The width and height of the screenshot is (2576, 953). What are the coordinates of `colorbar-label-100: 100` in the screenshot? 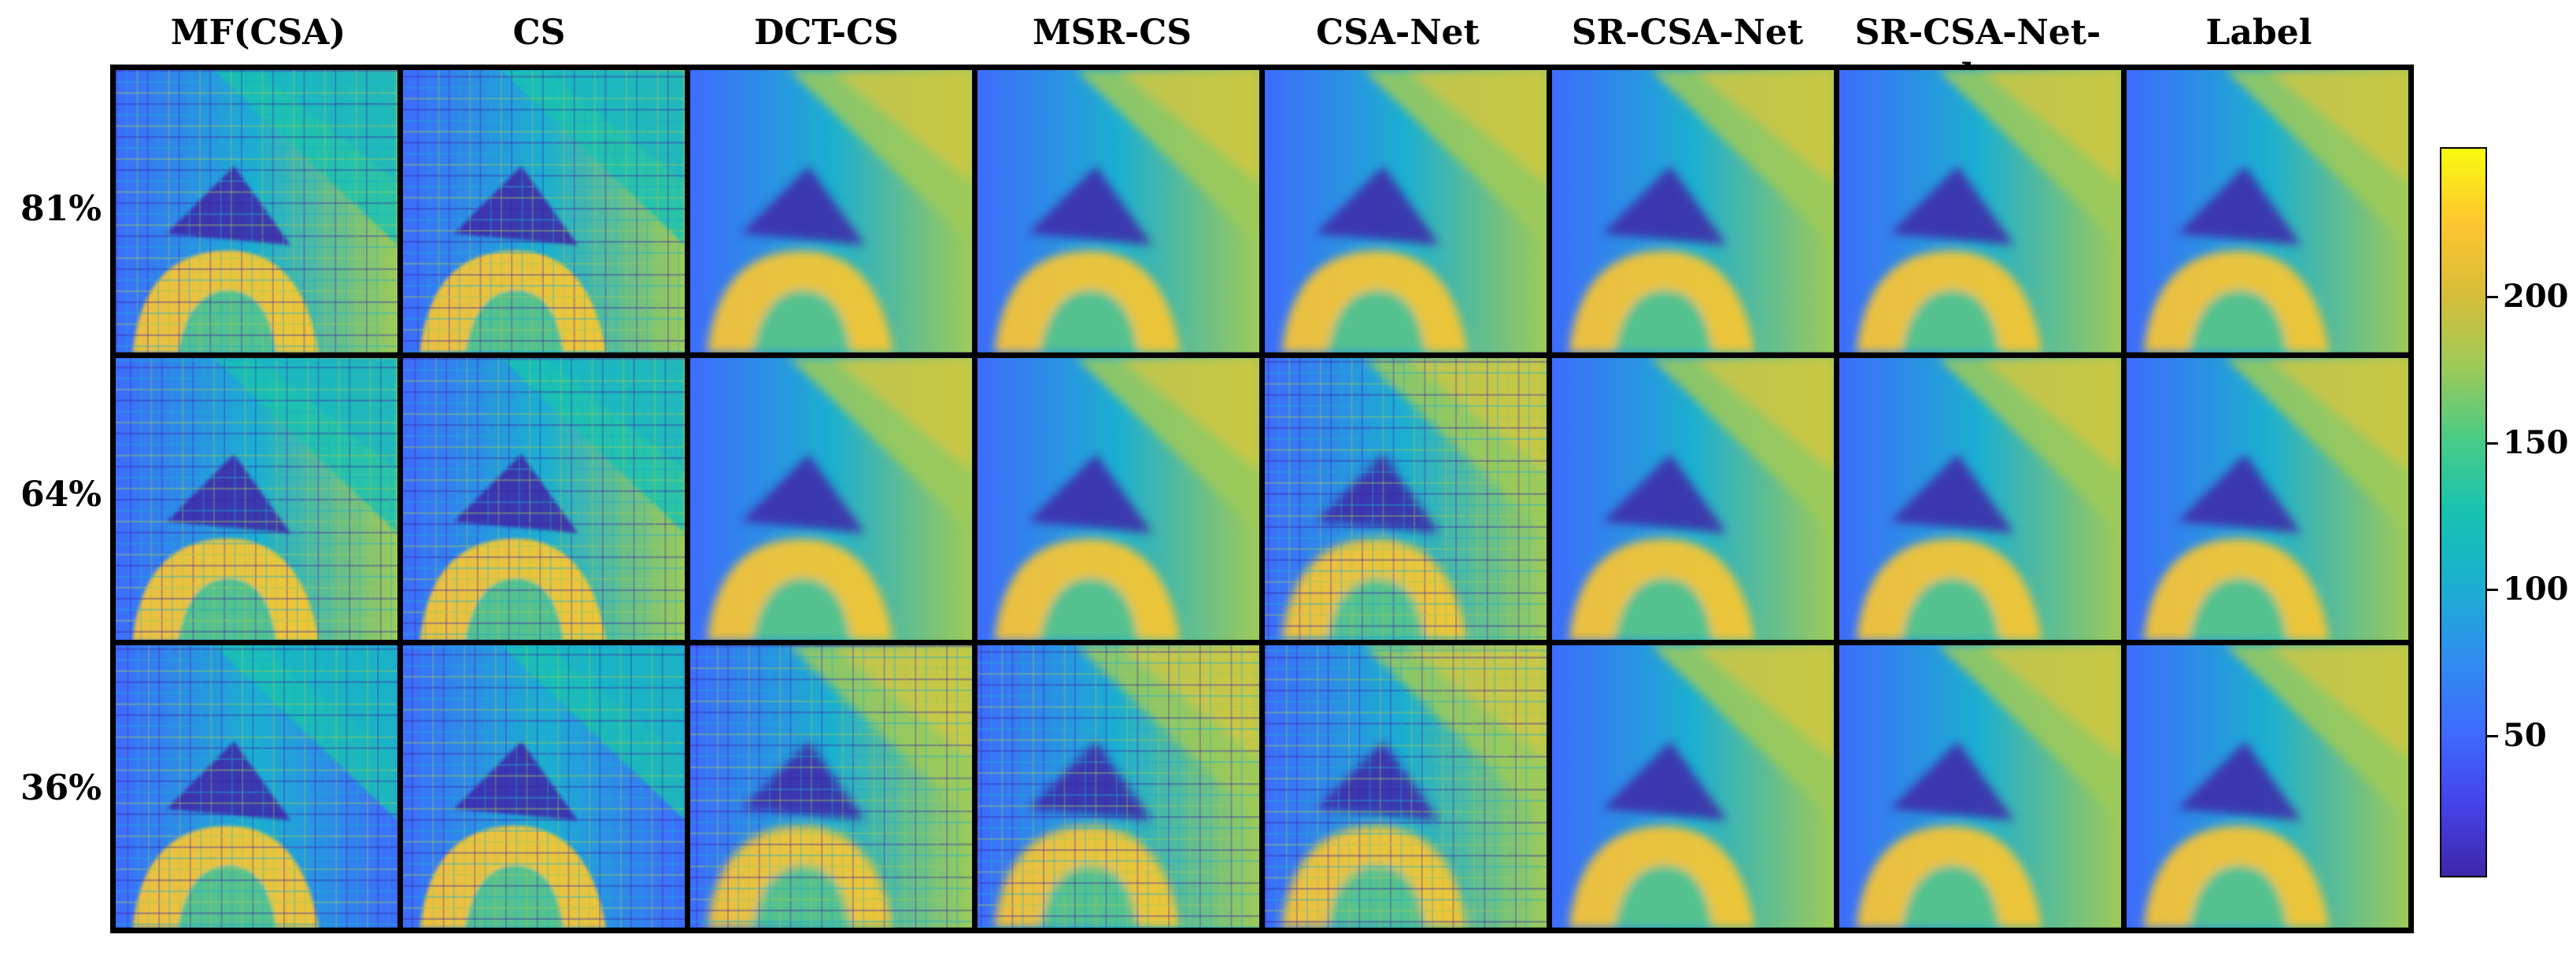 It's located at (2536, 589).